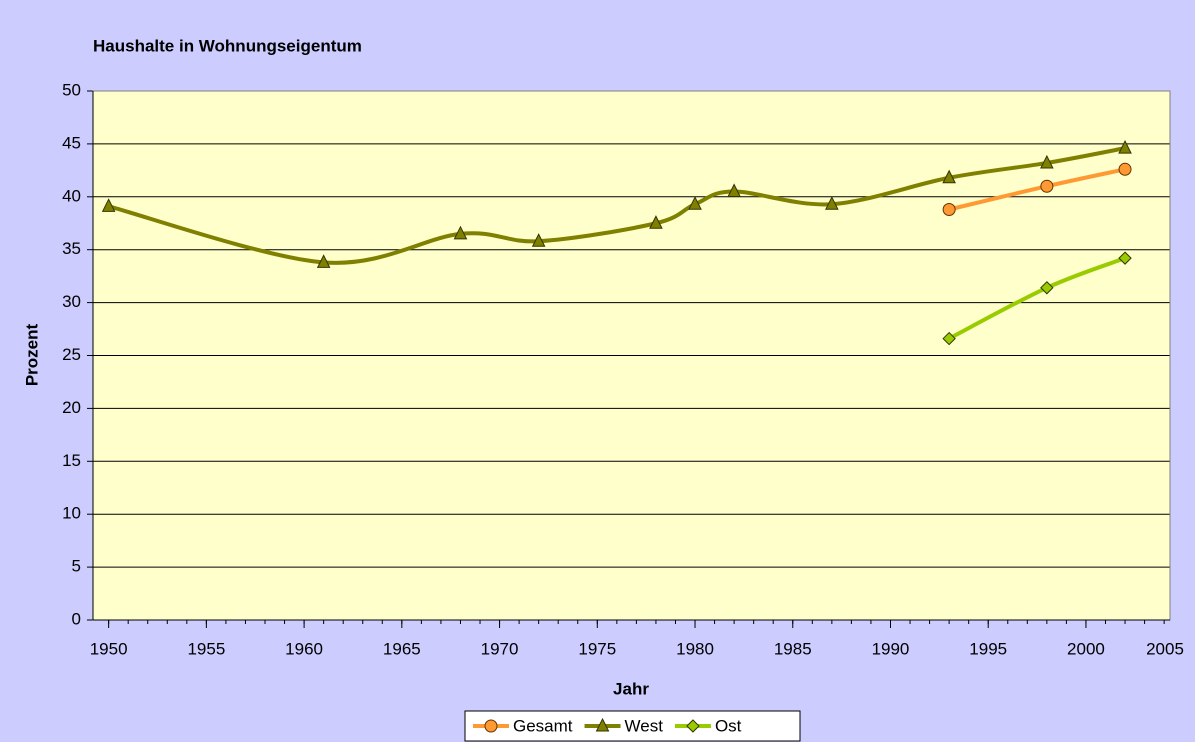 This screenshot has height=742, width=1195. Describe the element at coordinates (597, 648) in the screenshot. I see `x-tick-label: 1975` at that location.